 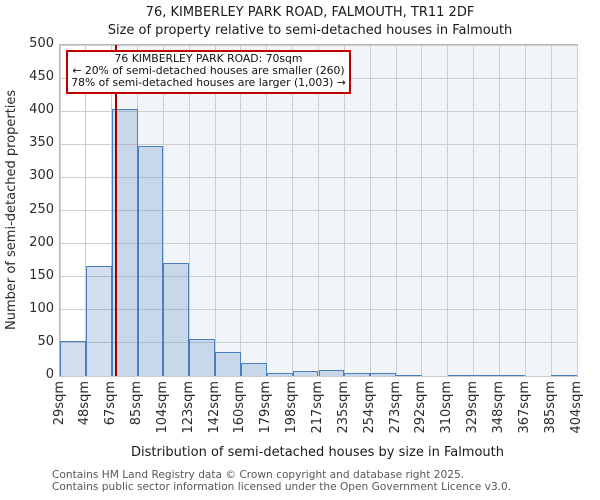 I want to click on vertical-gridline, so click(x=577, y=210).